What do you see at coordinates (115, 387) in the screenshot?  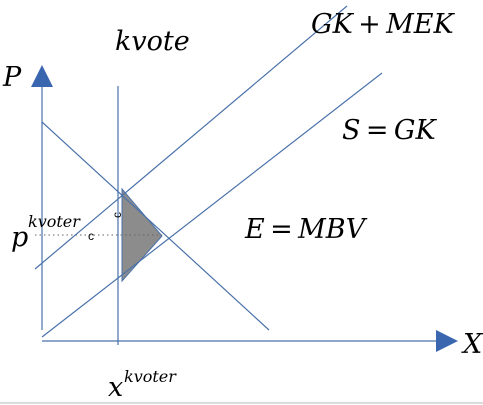 I see `quantity-label: x` at bounding box center [115, 387].